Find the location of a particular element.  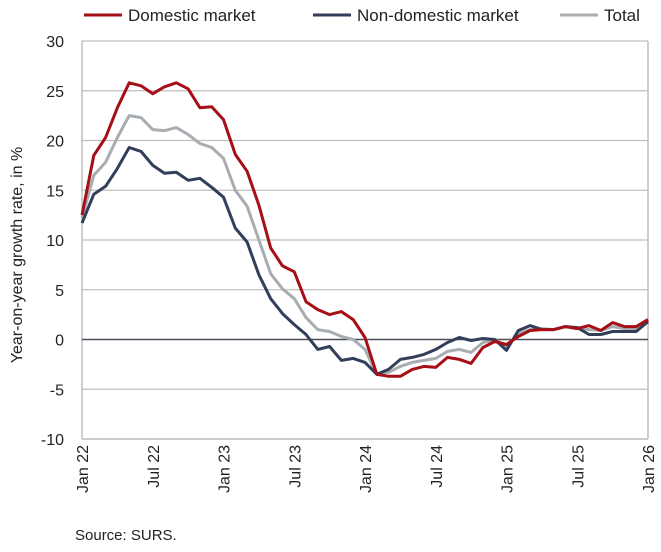

y-tick-label: 15 is located at coordinates (55, 191).